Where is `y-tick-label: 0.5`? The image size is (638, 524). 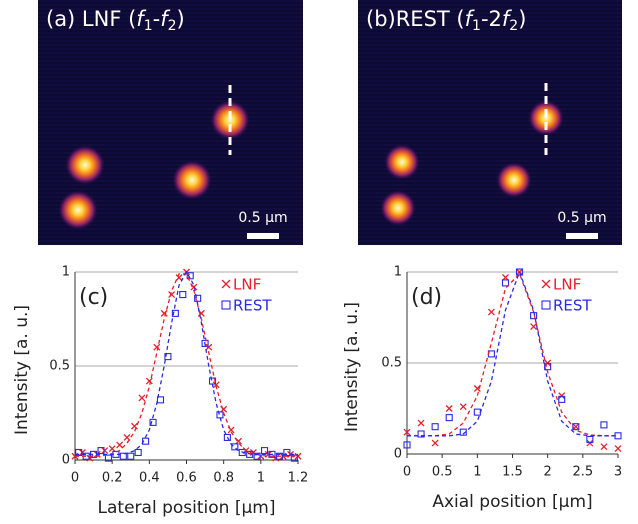 y-tick-label: 0.5 is located at coordinates (59, 366).